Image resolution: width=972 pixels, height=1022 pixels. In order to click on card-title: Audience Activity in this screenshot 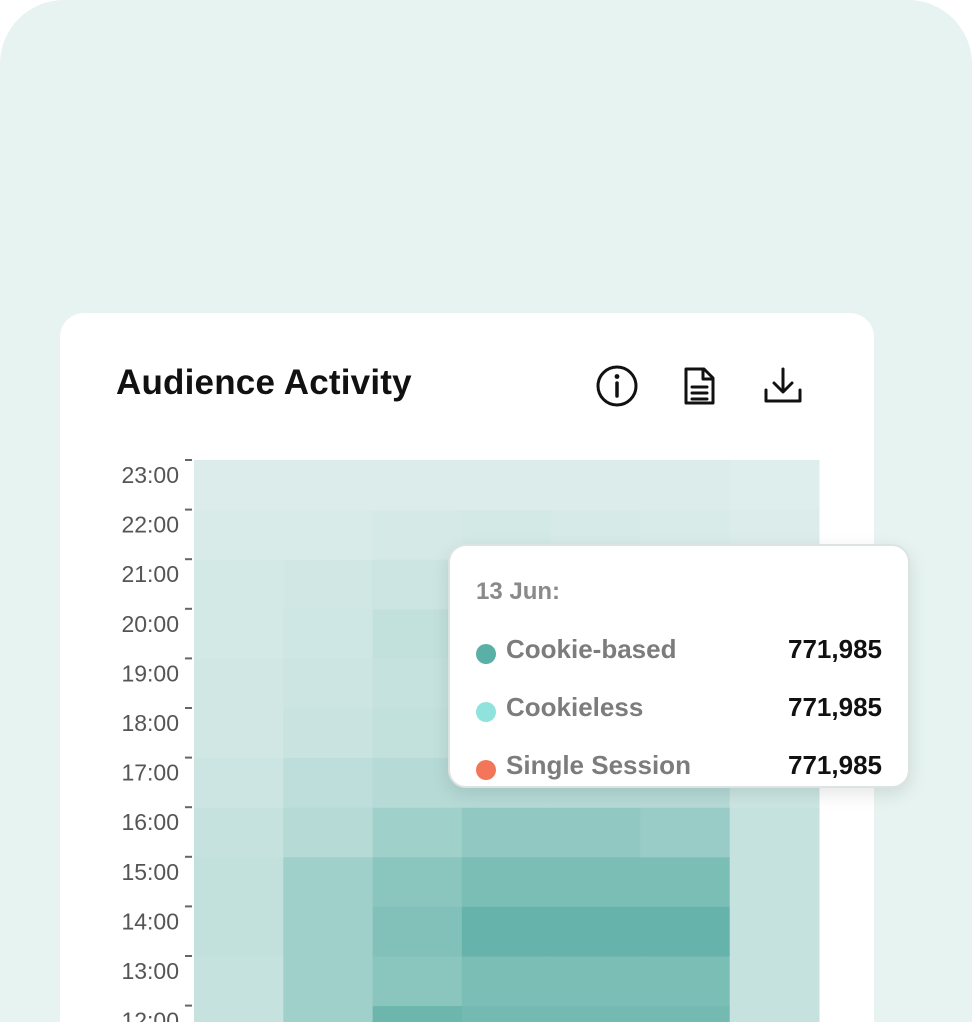, I will do `click(264, 382)`.